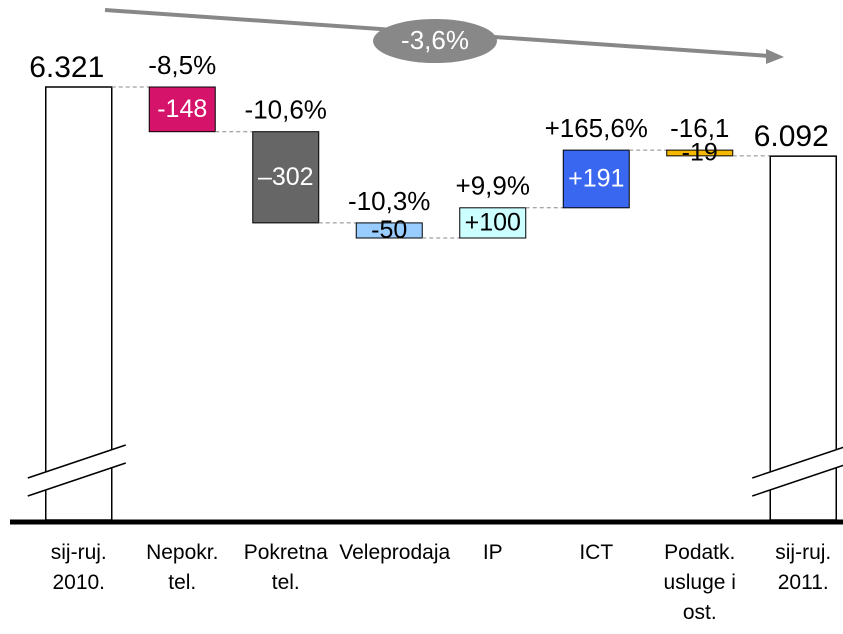  I want to click on total-label: 6.092, so click(791, 136).